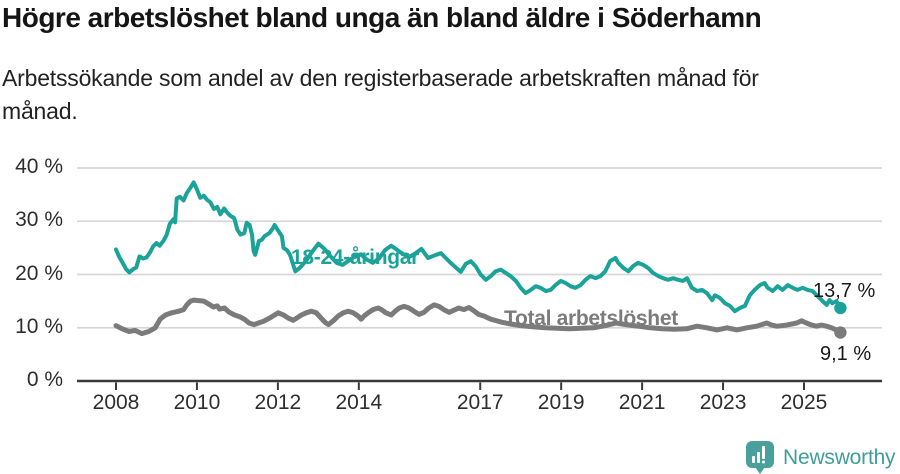 This screenshot has width=900, height=474. What do you see at coordinates (39, 273) in the screenshot?
I see `y-tick-label-20: 20 %` at bounding box center [39, 273].